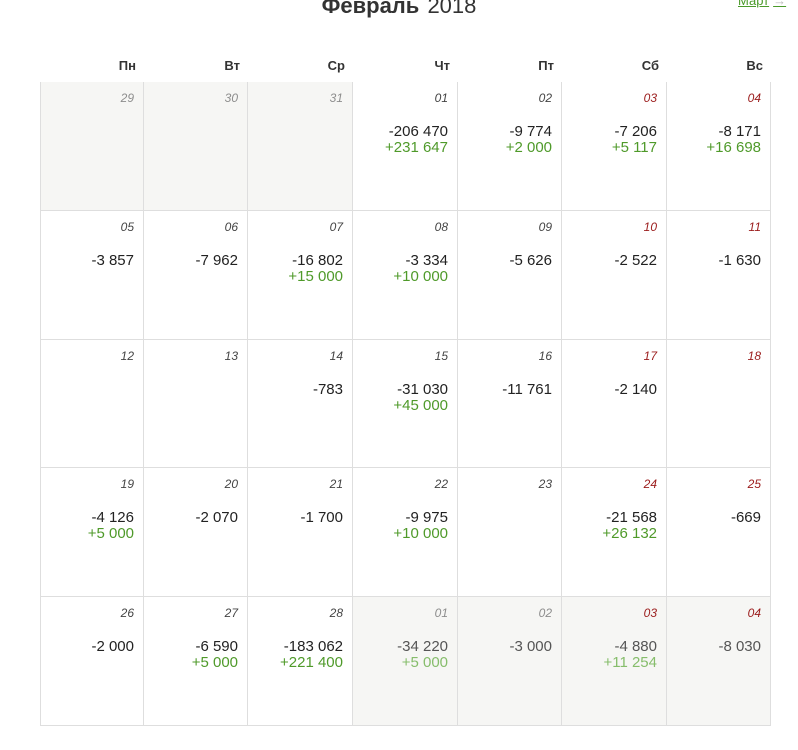 Image resolution: width=798 pixels, height=750 pixels. What do you see at coordinates (92, 275) in the screenshot?
I see `day-cell: 05 -3 857` at bounding box center [92, 275].